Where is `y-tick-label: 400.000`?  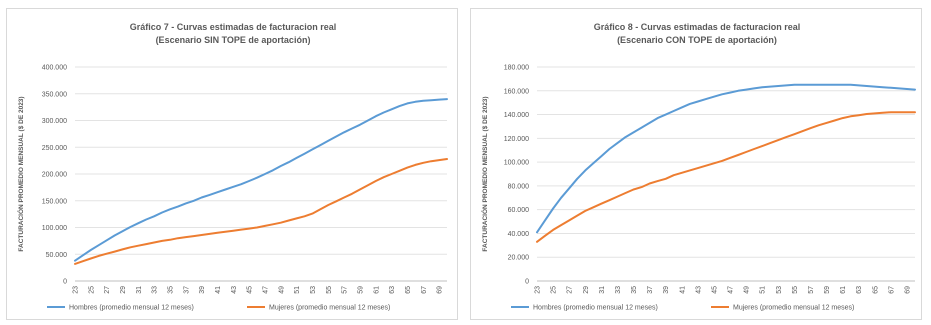
y-tick-label: 400.000 is located at coordinates (54, 68).